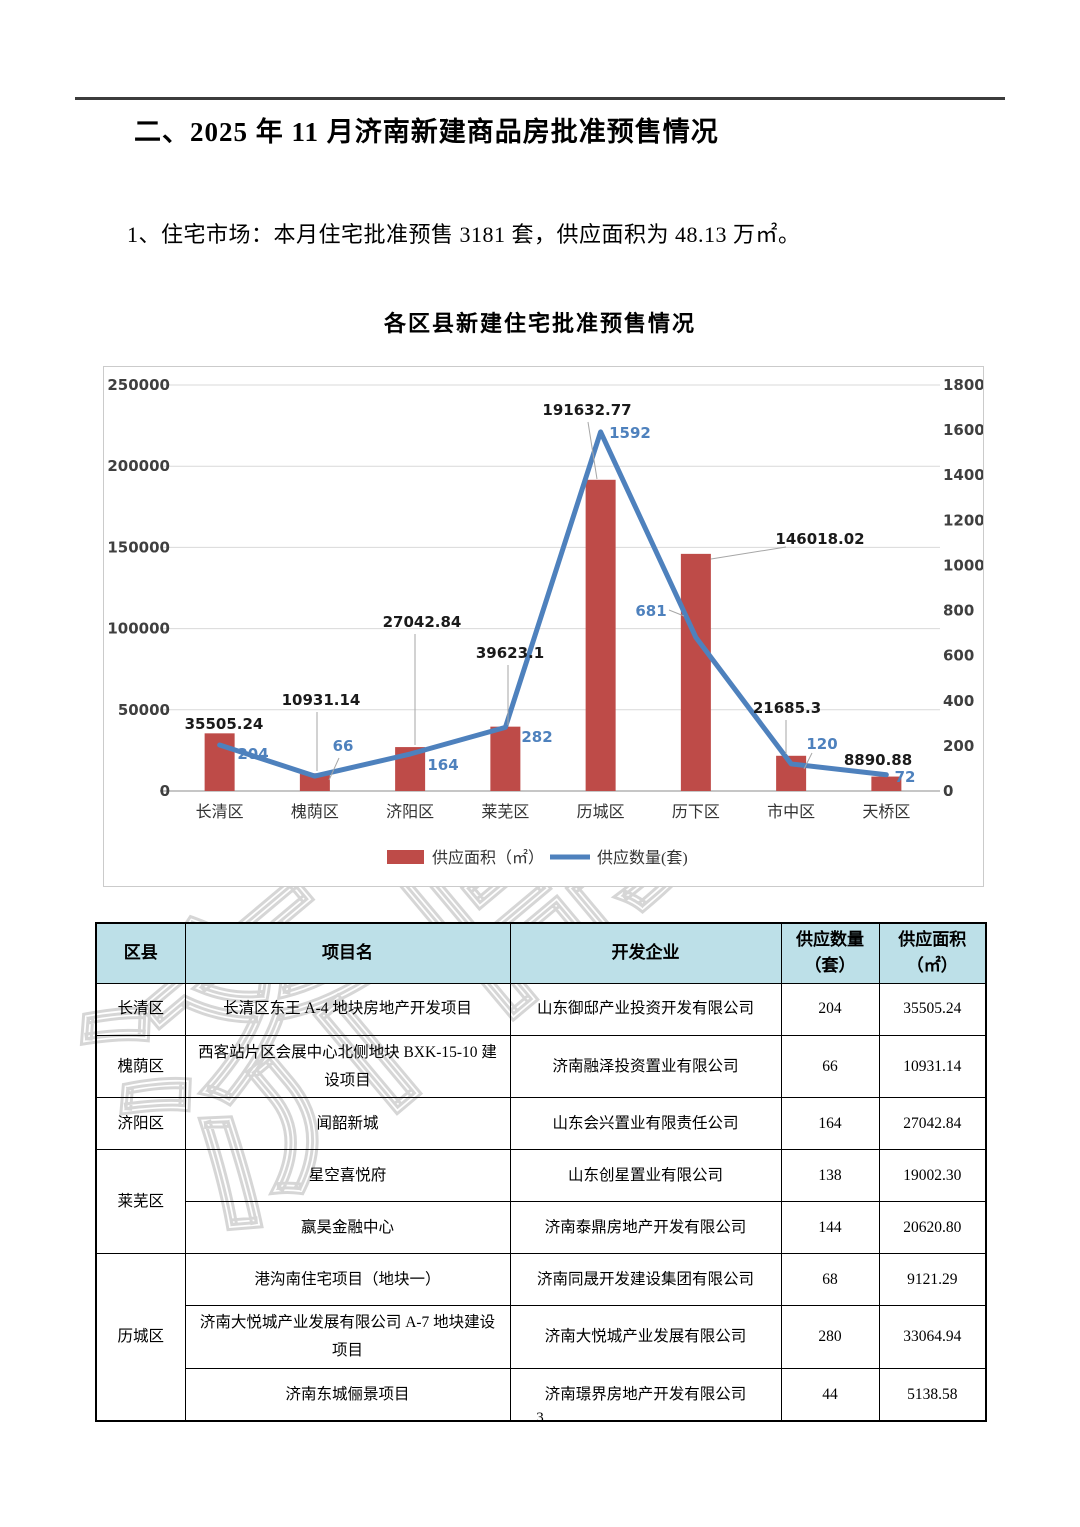  Describe the element at coordinates (642, 857) in the screenshot. I see `legend-line-label: 供应数量(套)` at that location.